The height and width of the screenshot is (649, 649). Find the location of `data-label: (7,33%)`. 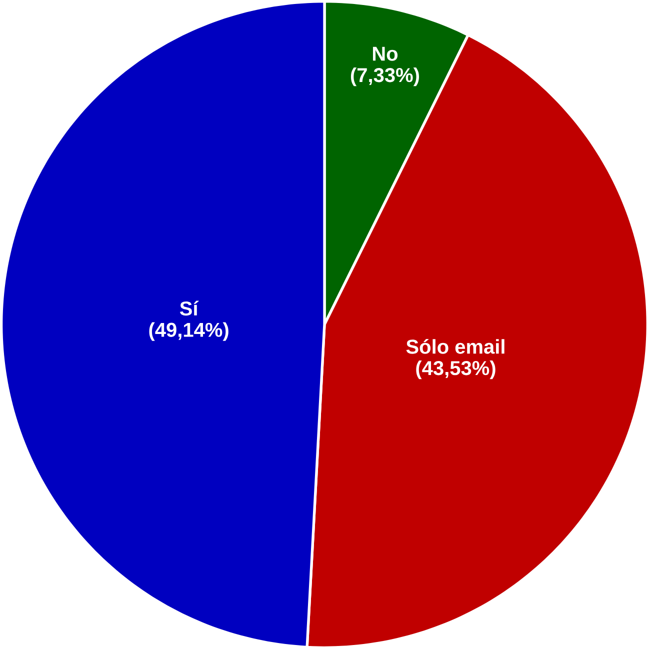

data-label: (7,33%) is located at coordinates (384, 76).